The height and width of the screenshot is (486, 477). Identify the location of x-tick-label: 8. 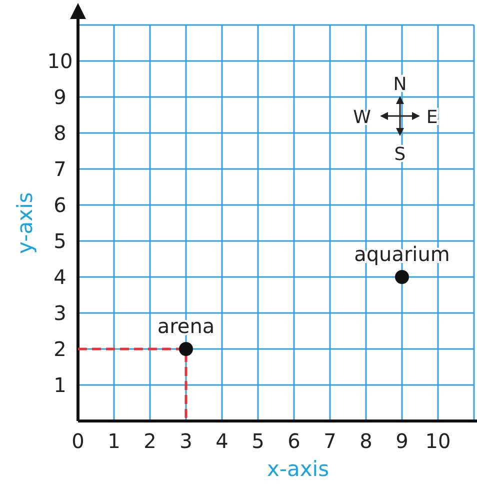
(366, 441).